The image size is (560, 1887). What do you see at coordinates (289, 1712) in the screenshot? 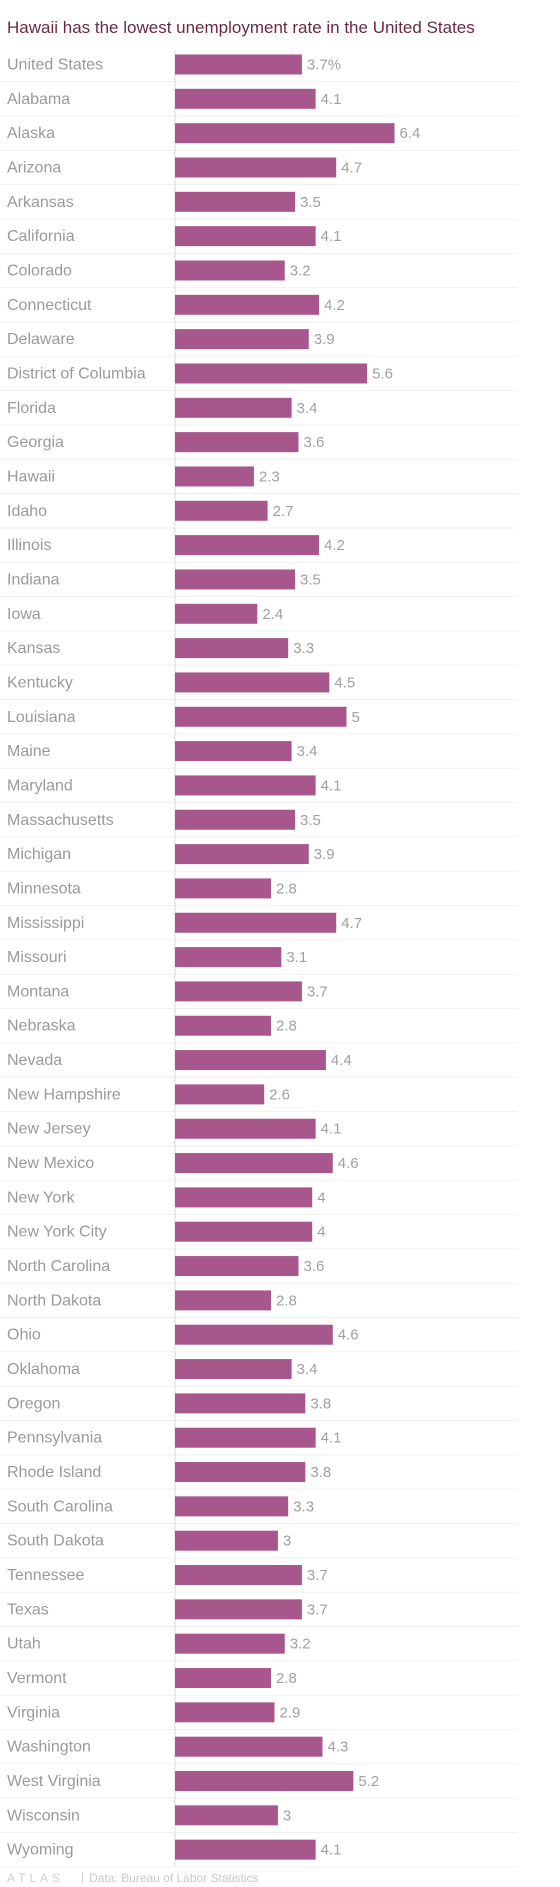
I see `value-label: 2.9` at bounding box center [289, 1712].